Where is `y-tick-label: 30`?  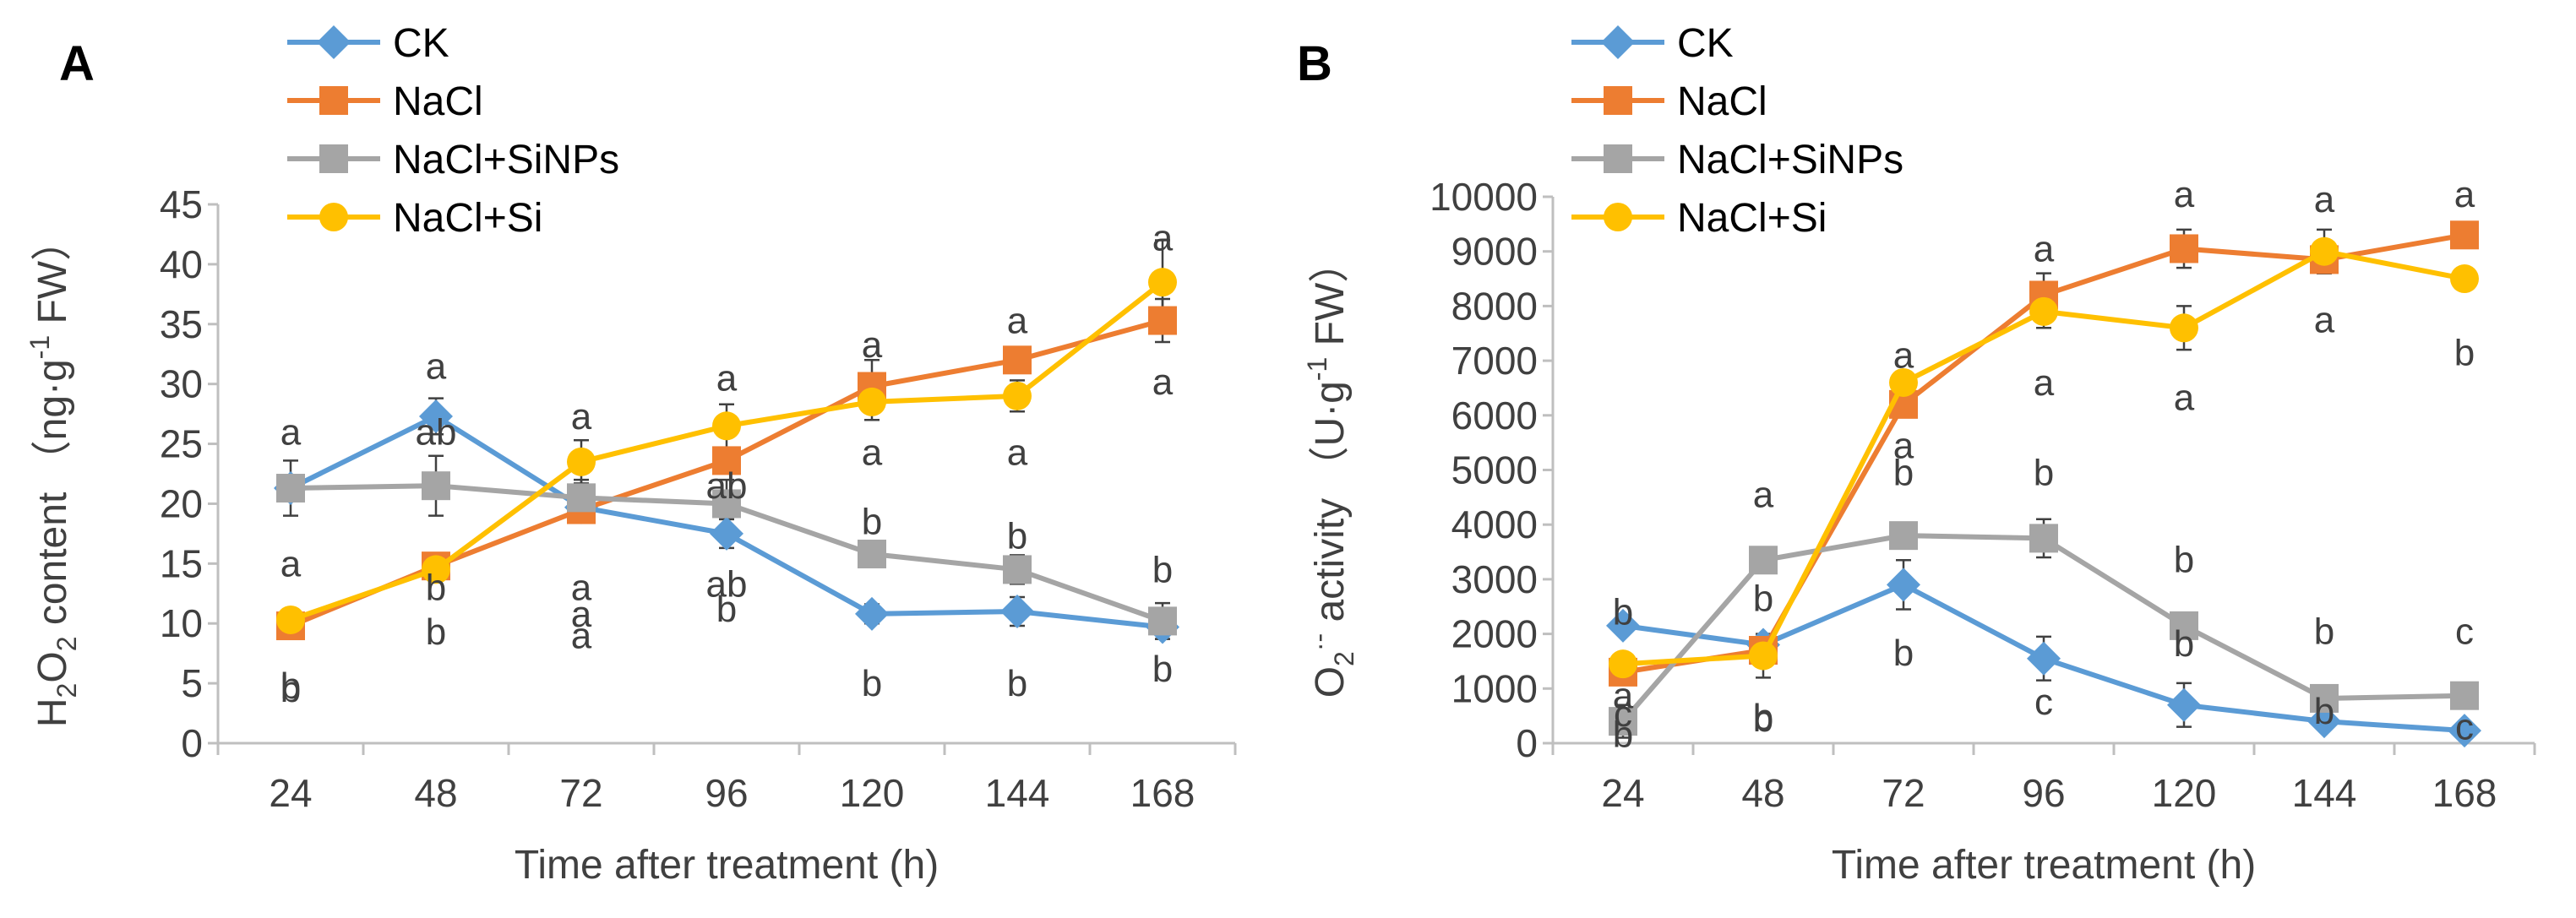 y-tick-label: 30 is located at coordinates (181, 384).